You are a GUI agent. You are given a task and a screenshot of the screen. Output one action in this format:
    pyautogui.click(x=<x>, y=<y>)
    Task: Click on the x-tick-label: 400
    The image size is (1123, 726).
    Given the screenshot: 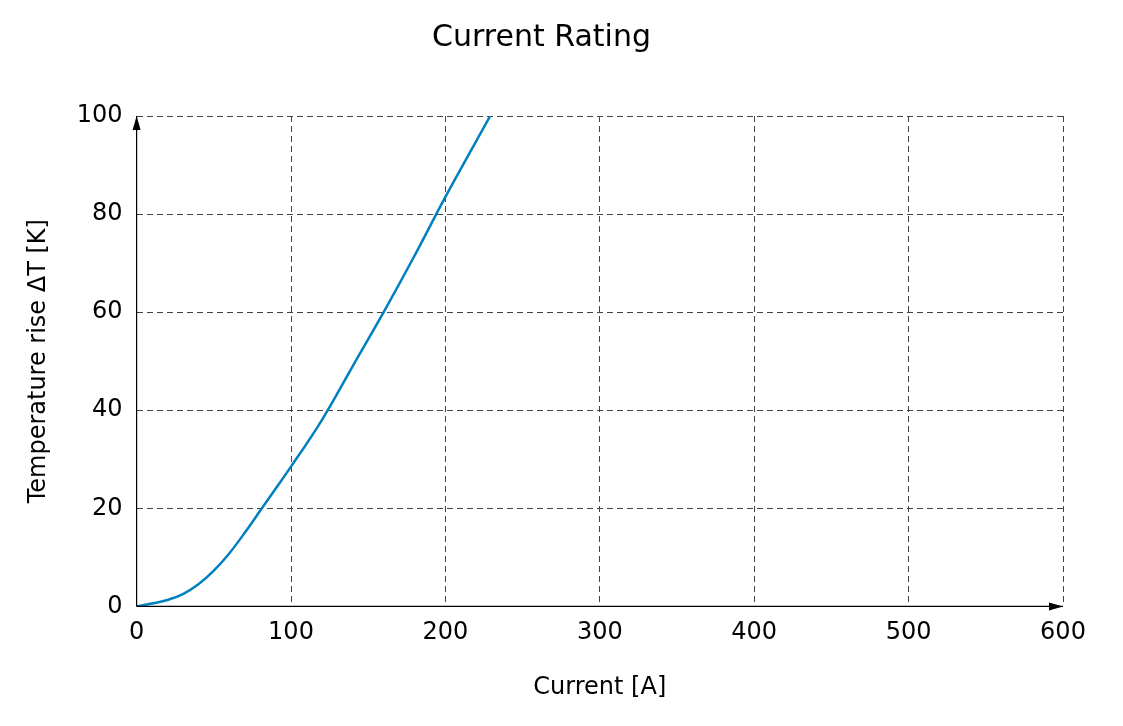 What is the action you would take?
    pyautogui.click(x=754, y=631)
    